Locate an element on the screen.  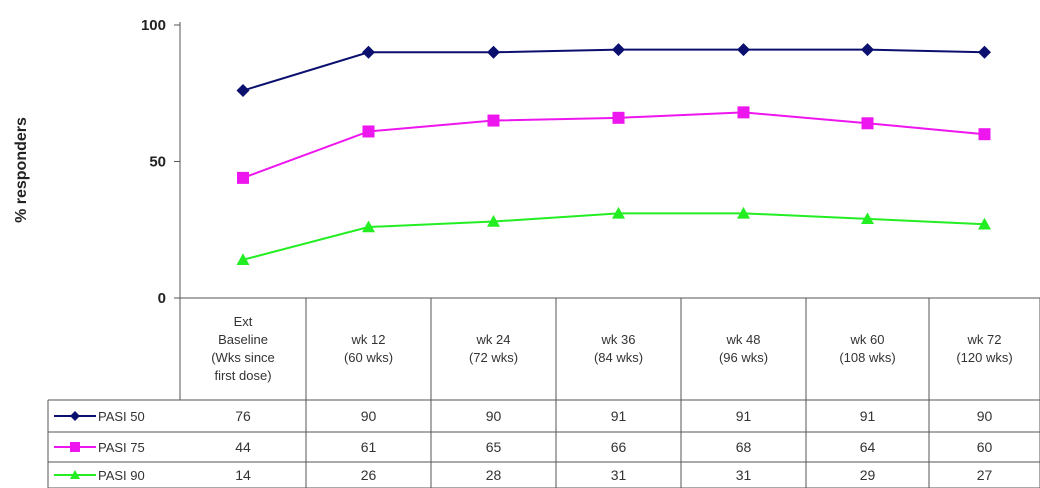
legend-entry-pasi-90: PASI 90 is located at coordinates (99, 475).